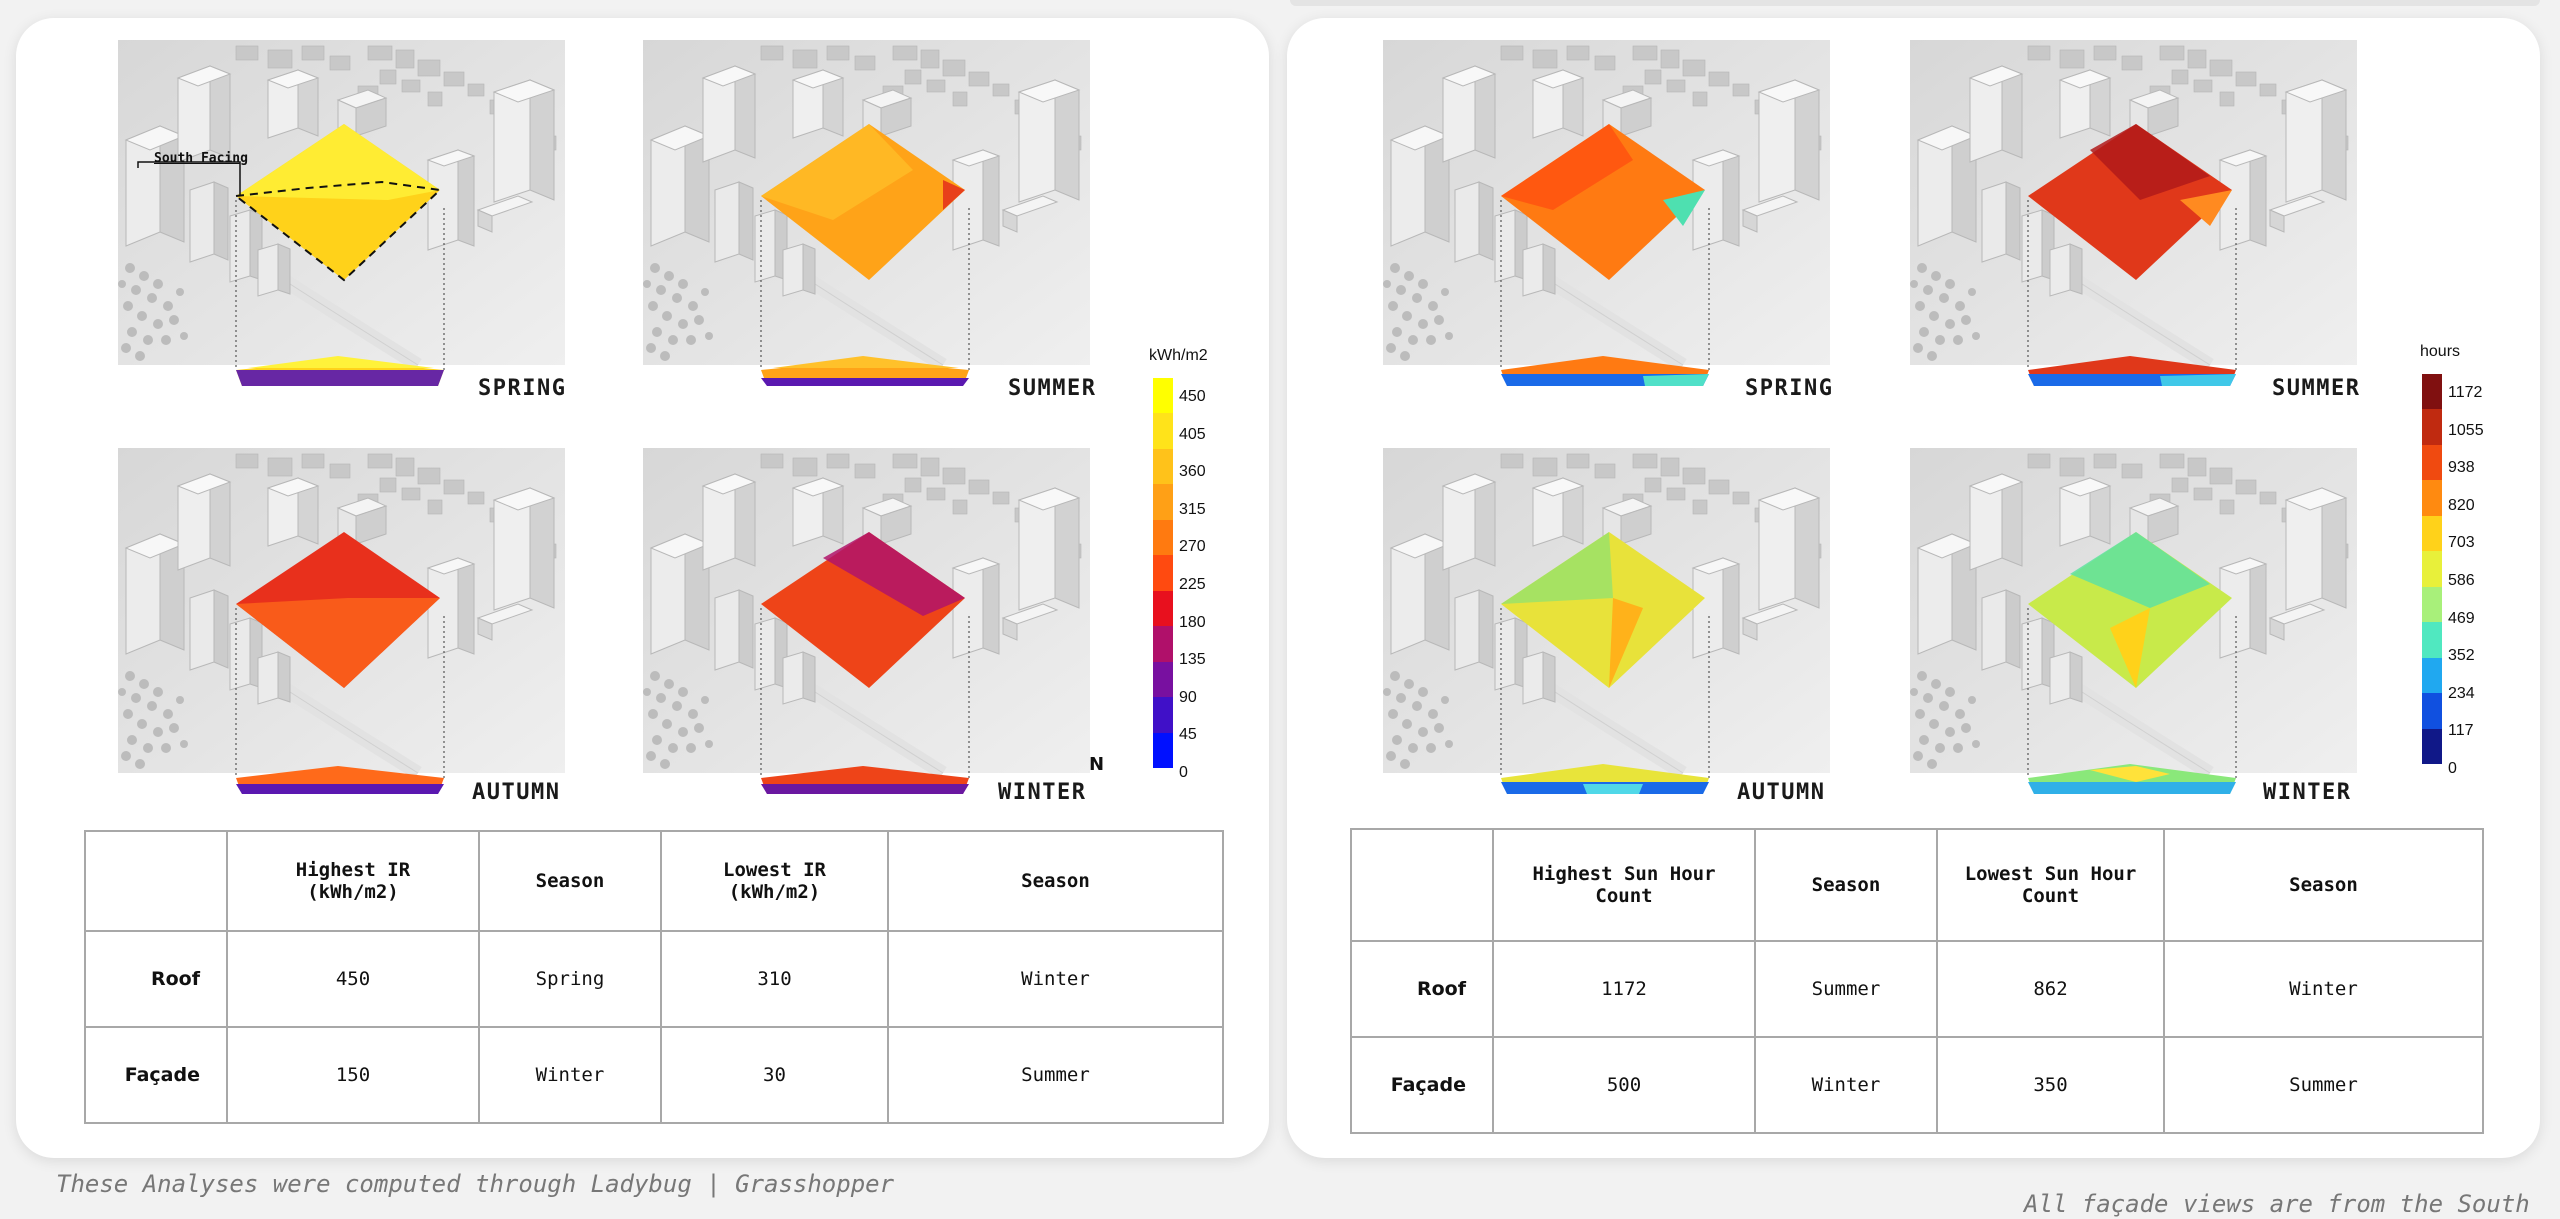 This screenshot has width=2560, height=1219. Describe the element at coordinates (2466, 430) in the screenshot. I see `legend-tick-label: 1055` at that location.